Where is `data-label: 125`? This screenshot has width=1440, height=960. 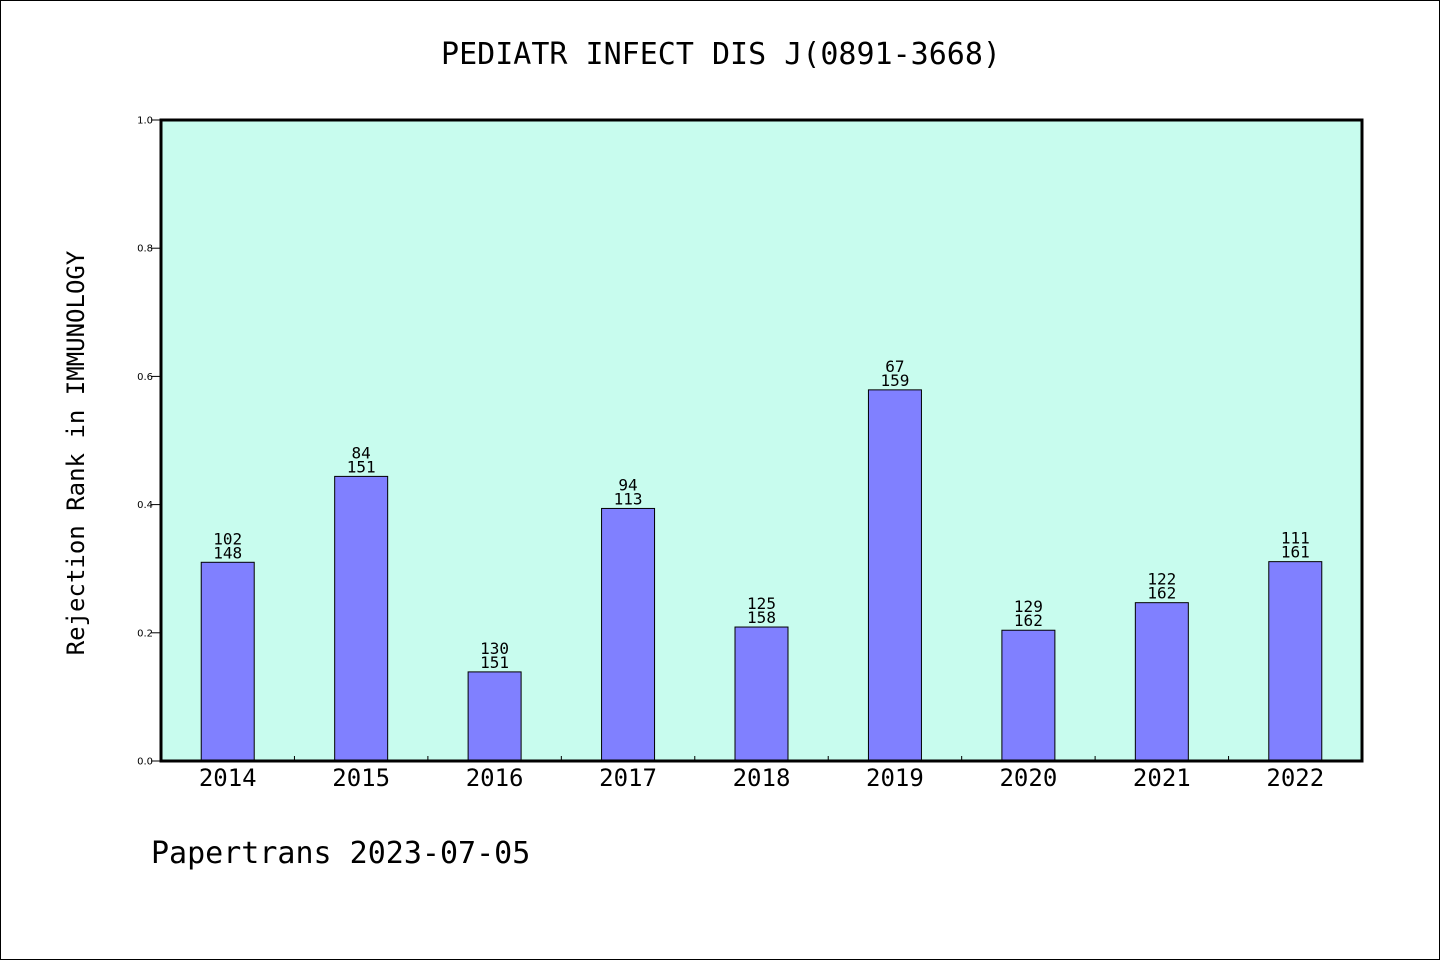 data-label: 125 is located at coordinates (761, 603).